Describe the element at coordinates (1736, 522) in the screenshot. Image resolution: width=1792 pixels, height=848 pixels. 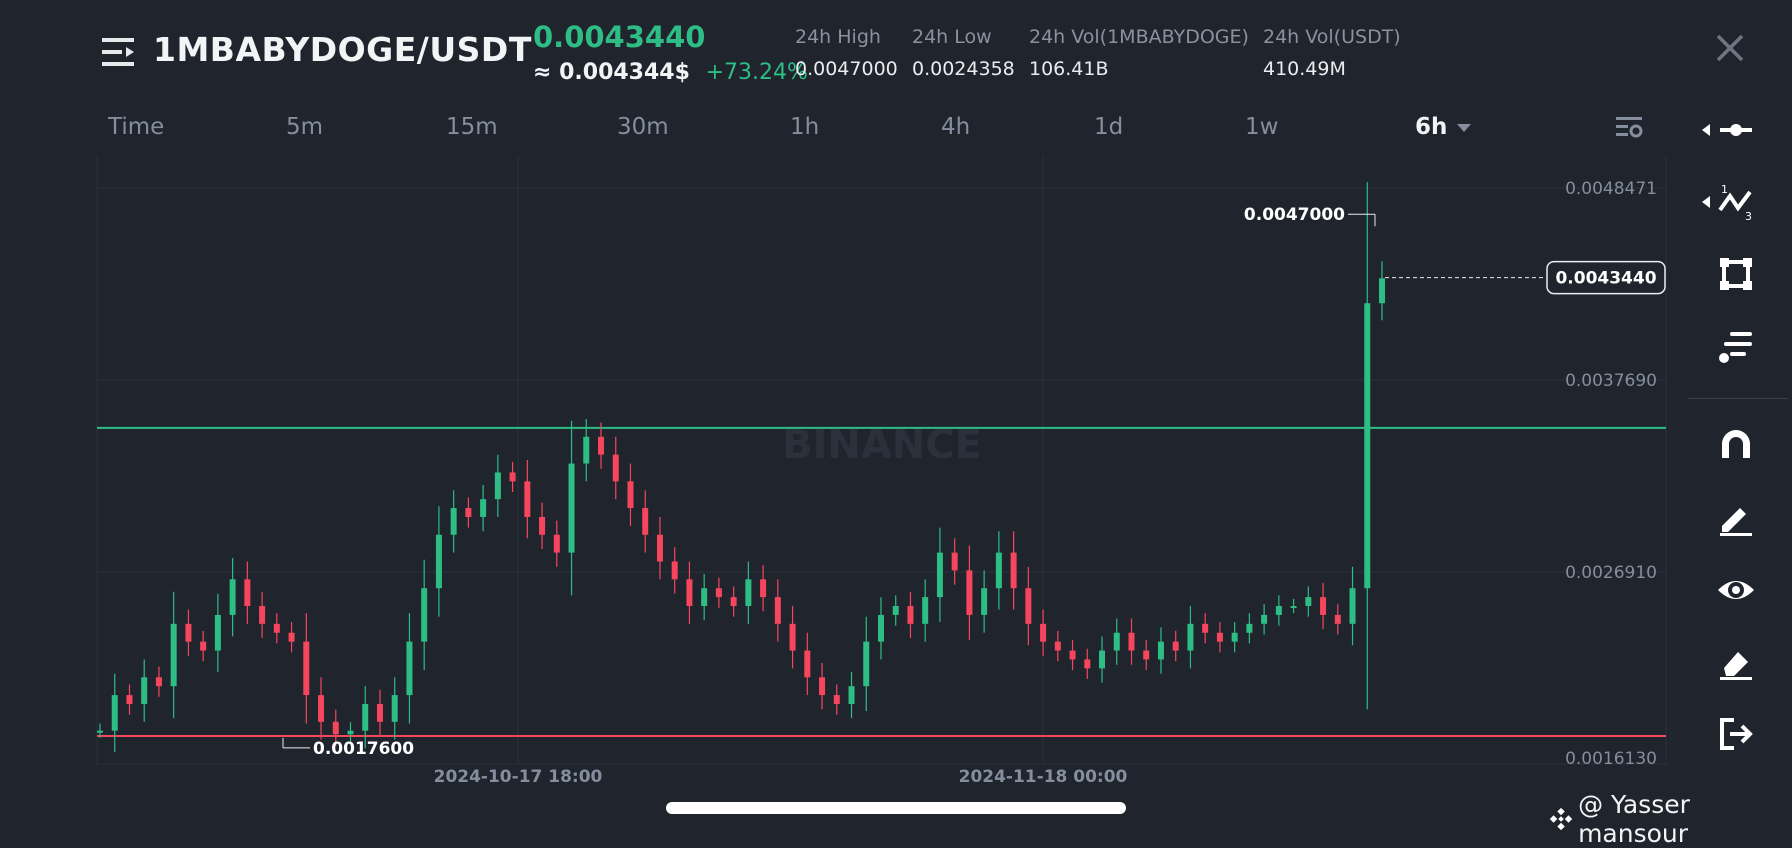
I see `pencil-icon` at that location.